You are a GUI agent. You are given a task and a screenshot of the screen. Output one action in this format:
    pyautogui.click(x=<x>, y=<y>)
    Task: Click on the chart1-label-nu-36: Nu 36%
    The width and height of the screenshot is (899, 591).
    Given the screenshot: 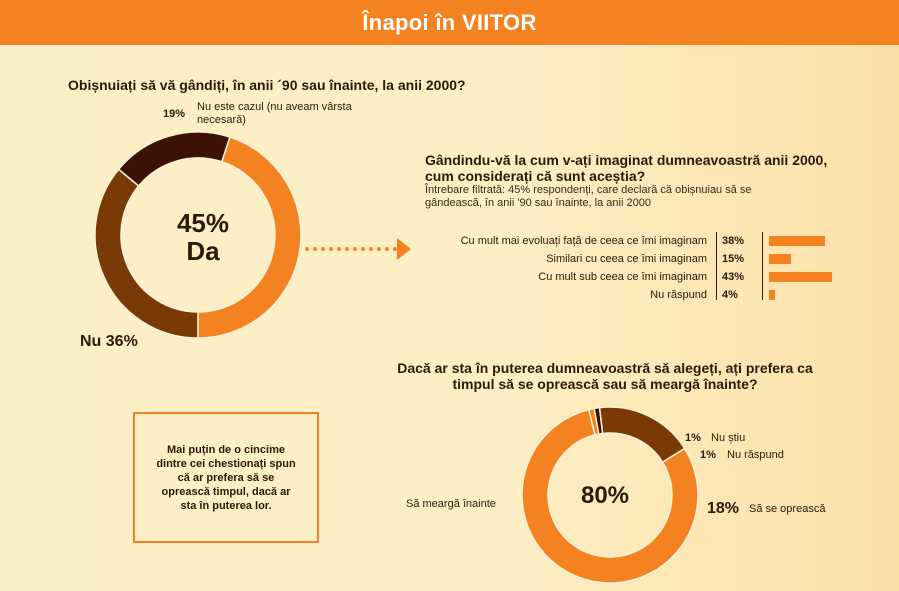 What is the action you would take?
    pyautogui.click(x=109, y=341)
    